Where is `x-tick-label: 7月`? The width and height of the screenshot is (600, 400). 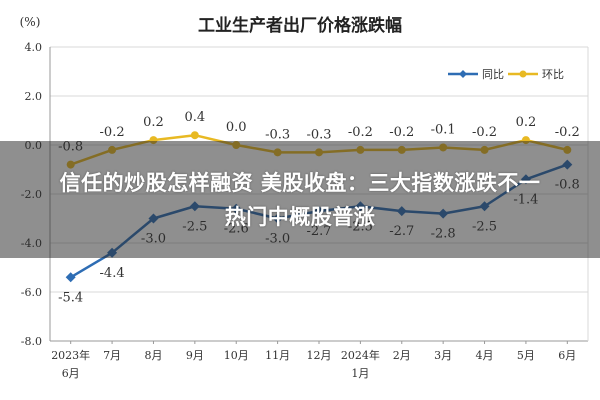
x-tick-label: 7月 is located at coordinates (112, 355).